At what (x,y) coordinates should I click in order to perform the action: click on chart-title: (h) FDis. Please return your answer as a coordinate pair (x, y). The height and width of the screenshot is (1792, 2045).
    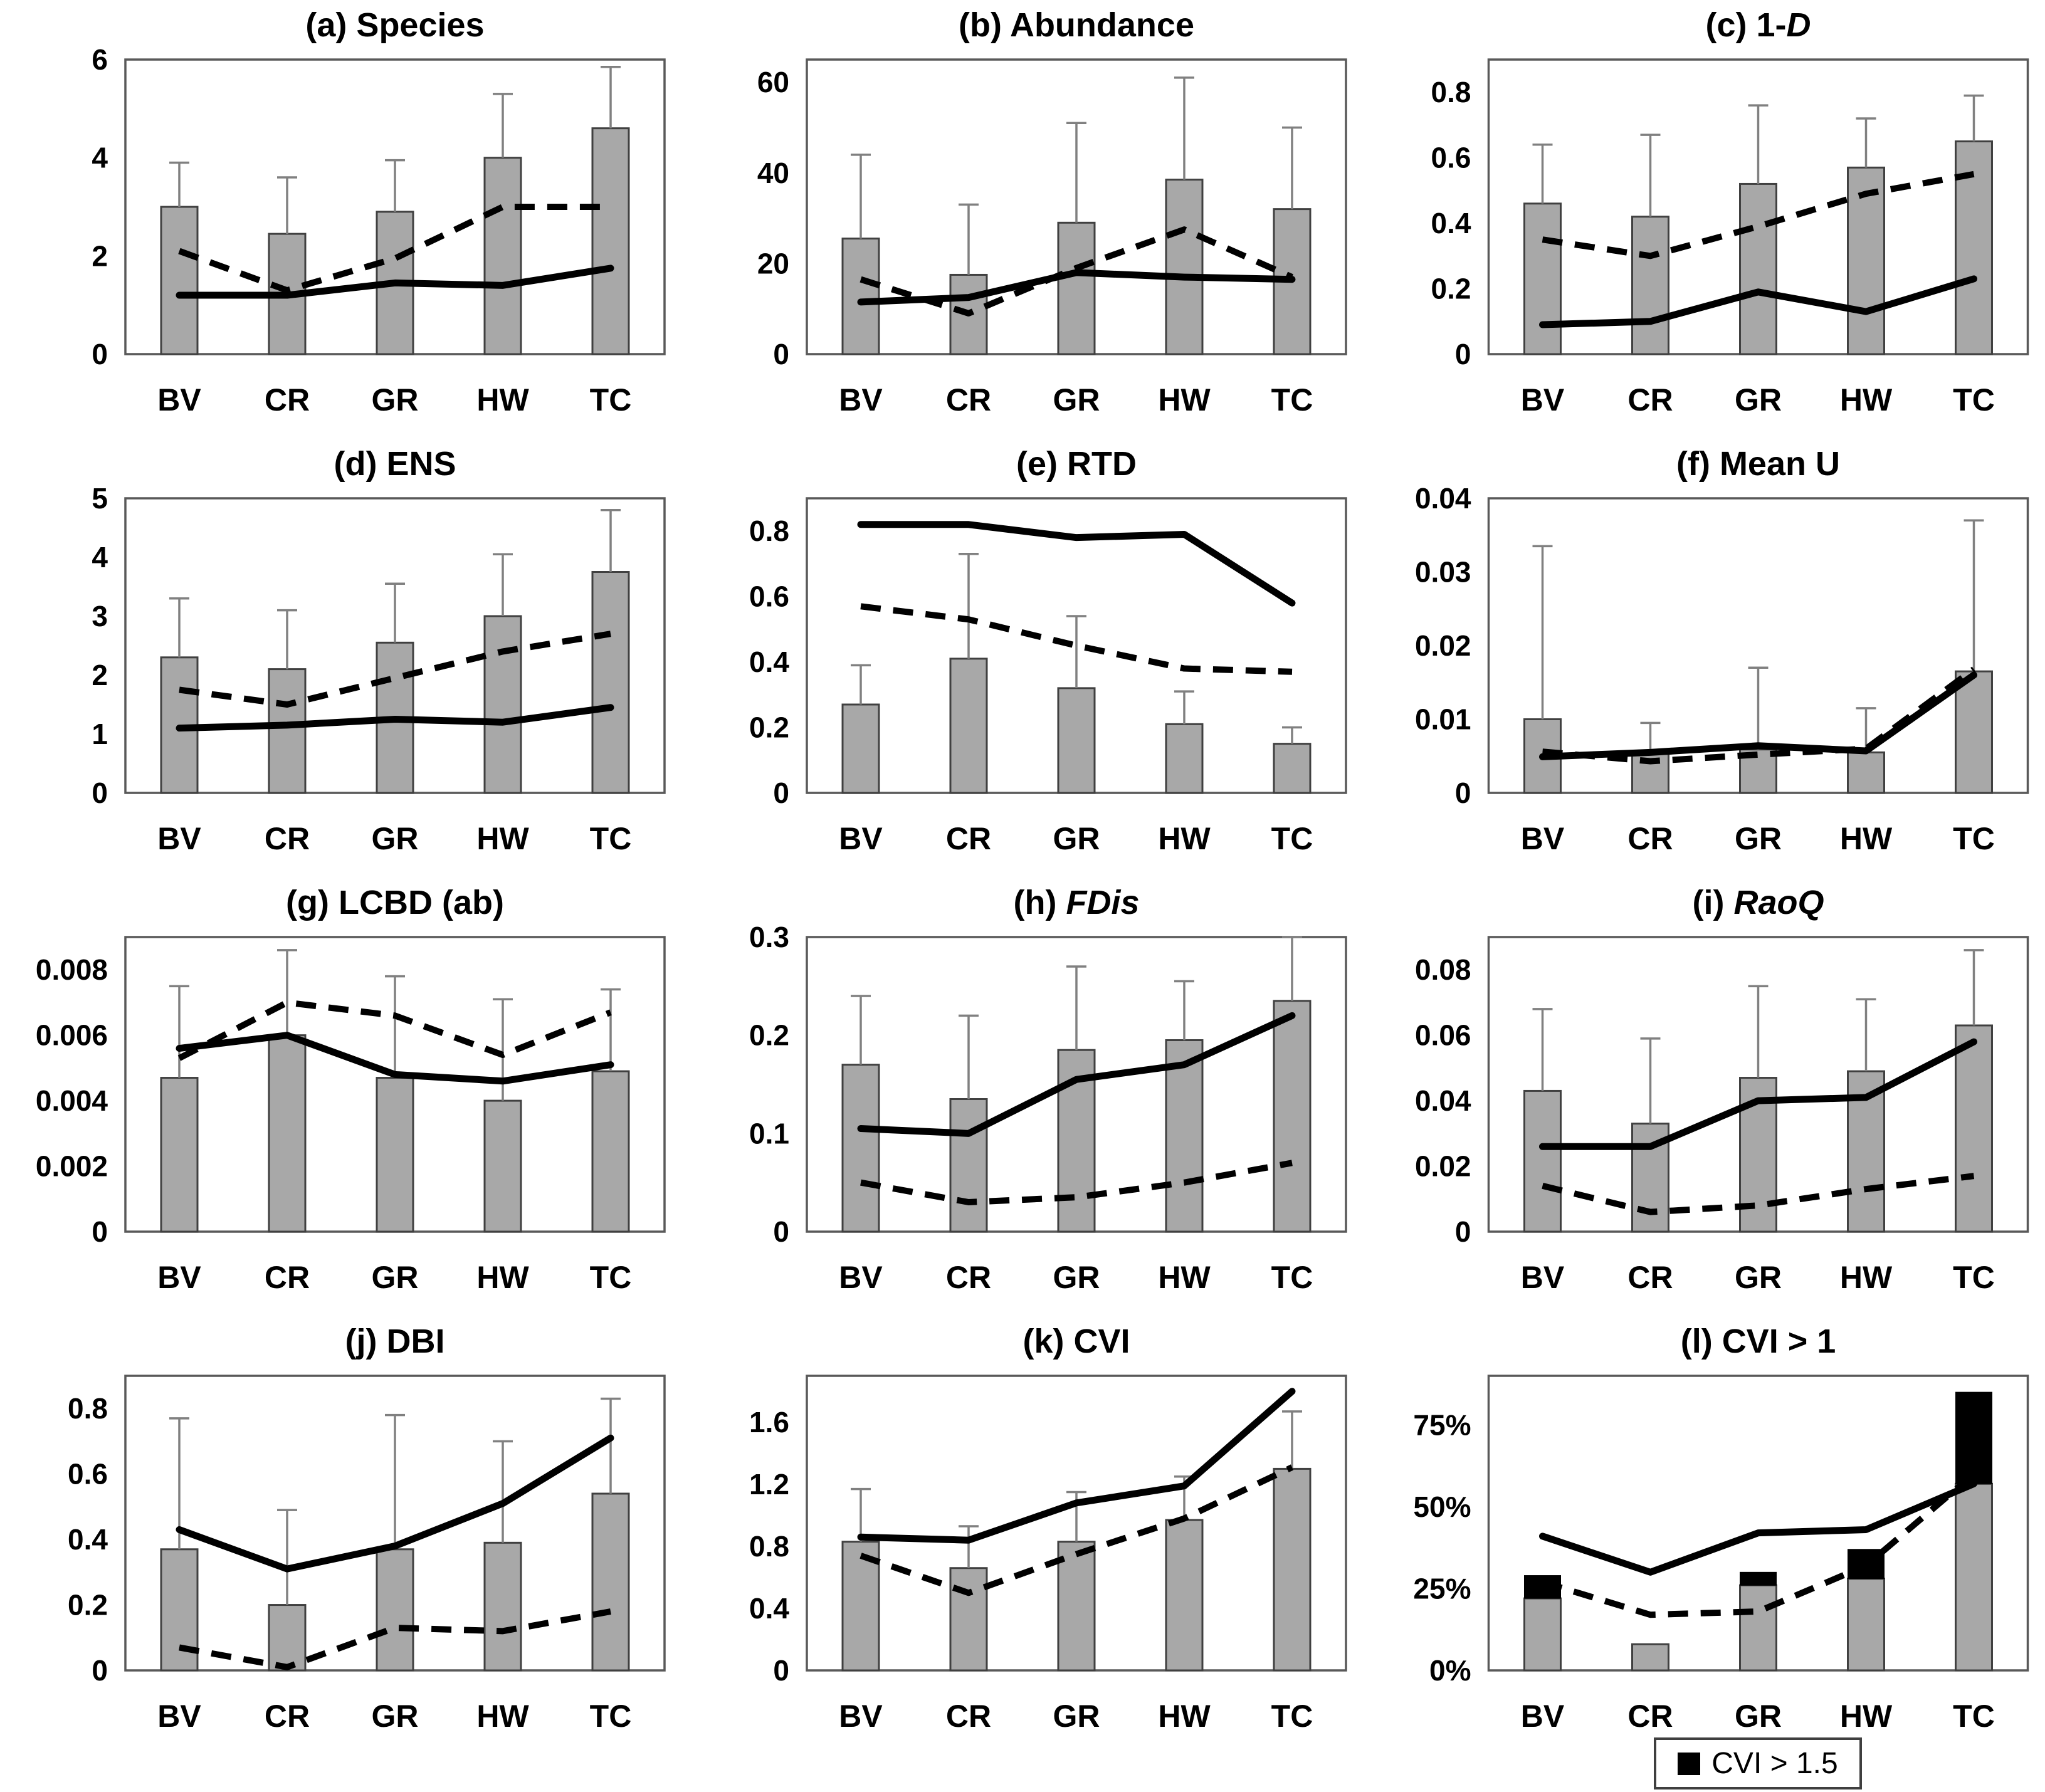
    Looking at the image, I should click on (1077, 903).